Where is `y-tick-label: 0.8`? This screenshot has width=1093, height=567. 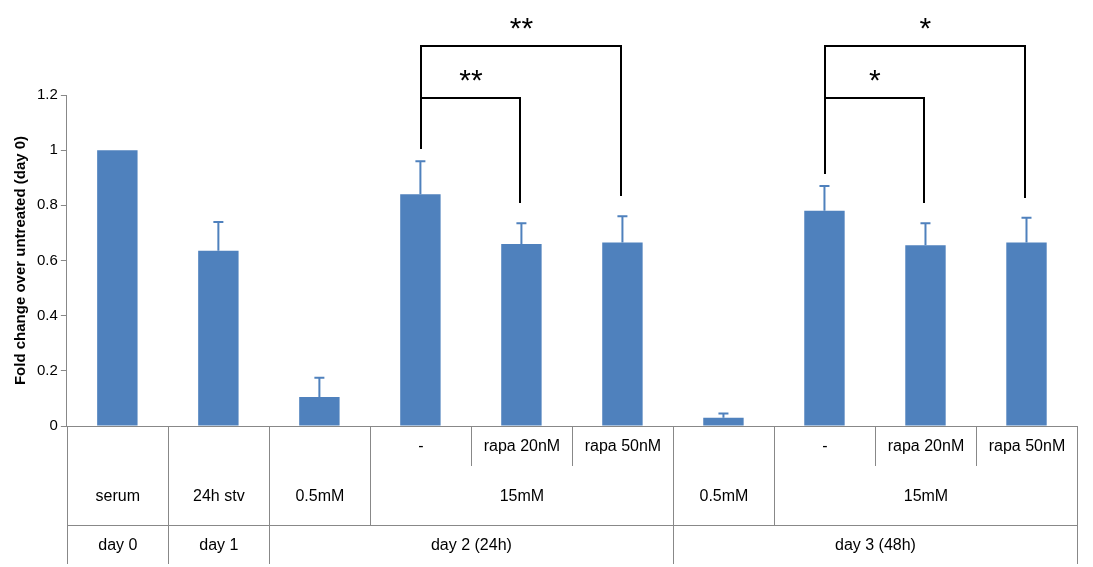
y-tick-label: 0.8 is located at coordinates (47, 204).